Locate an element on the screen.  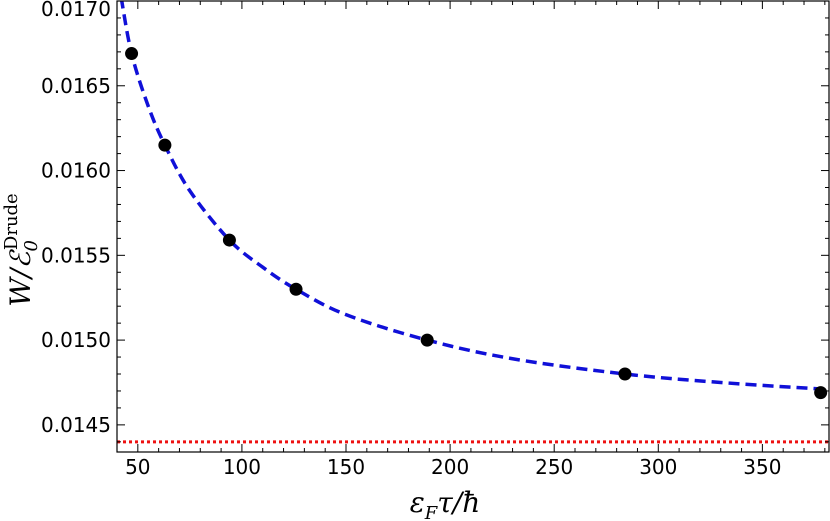
y-axis-label-subscript: 0 is located at coordinates (31, 245).